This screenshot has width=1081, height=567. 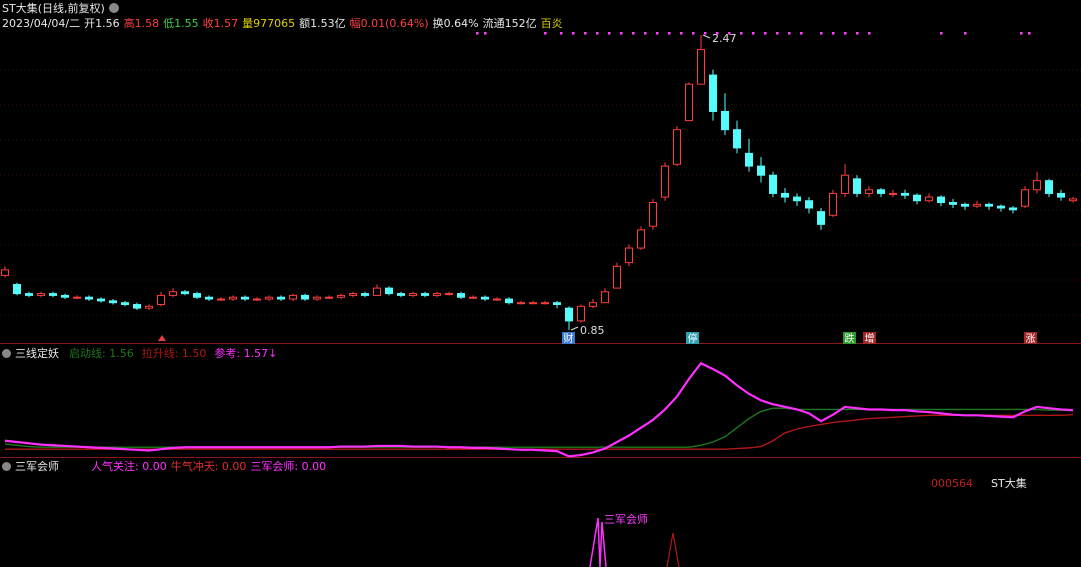 I want to click on indicator-label: 拉升线: 1.50, so click(x=174, y=353).